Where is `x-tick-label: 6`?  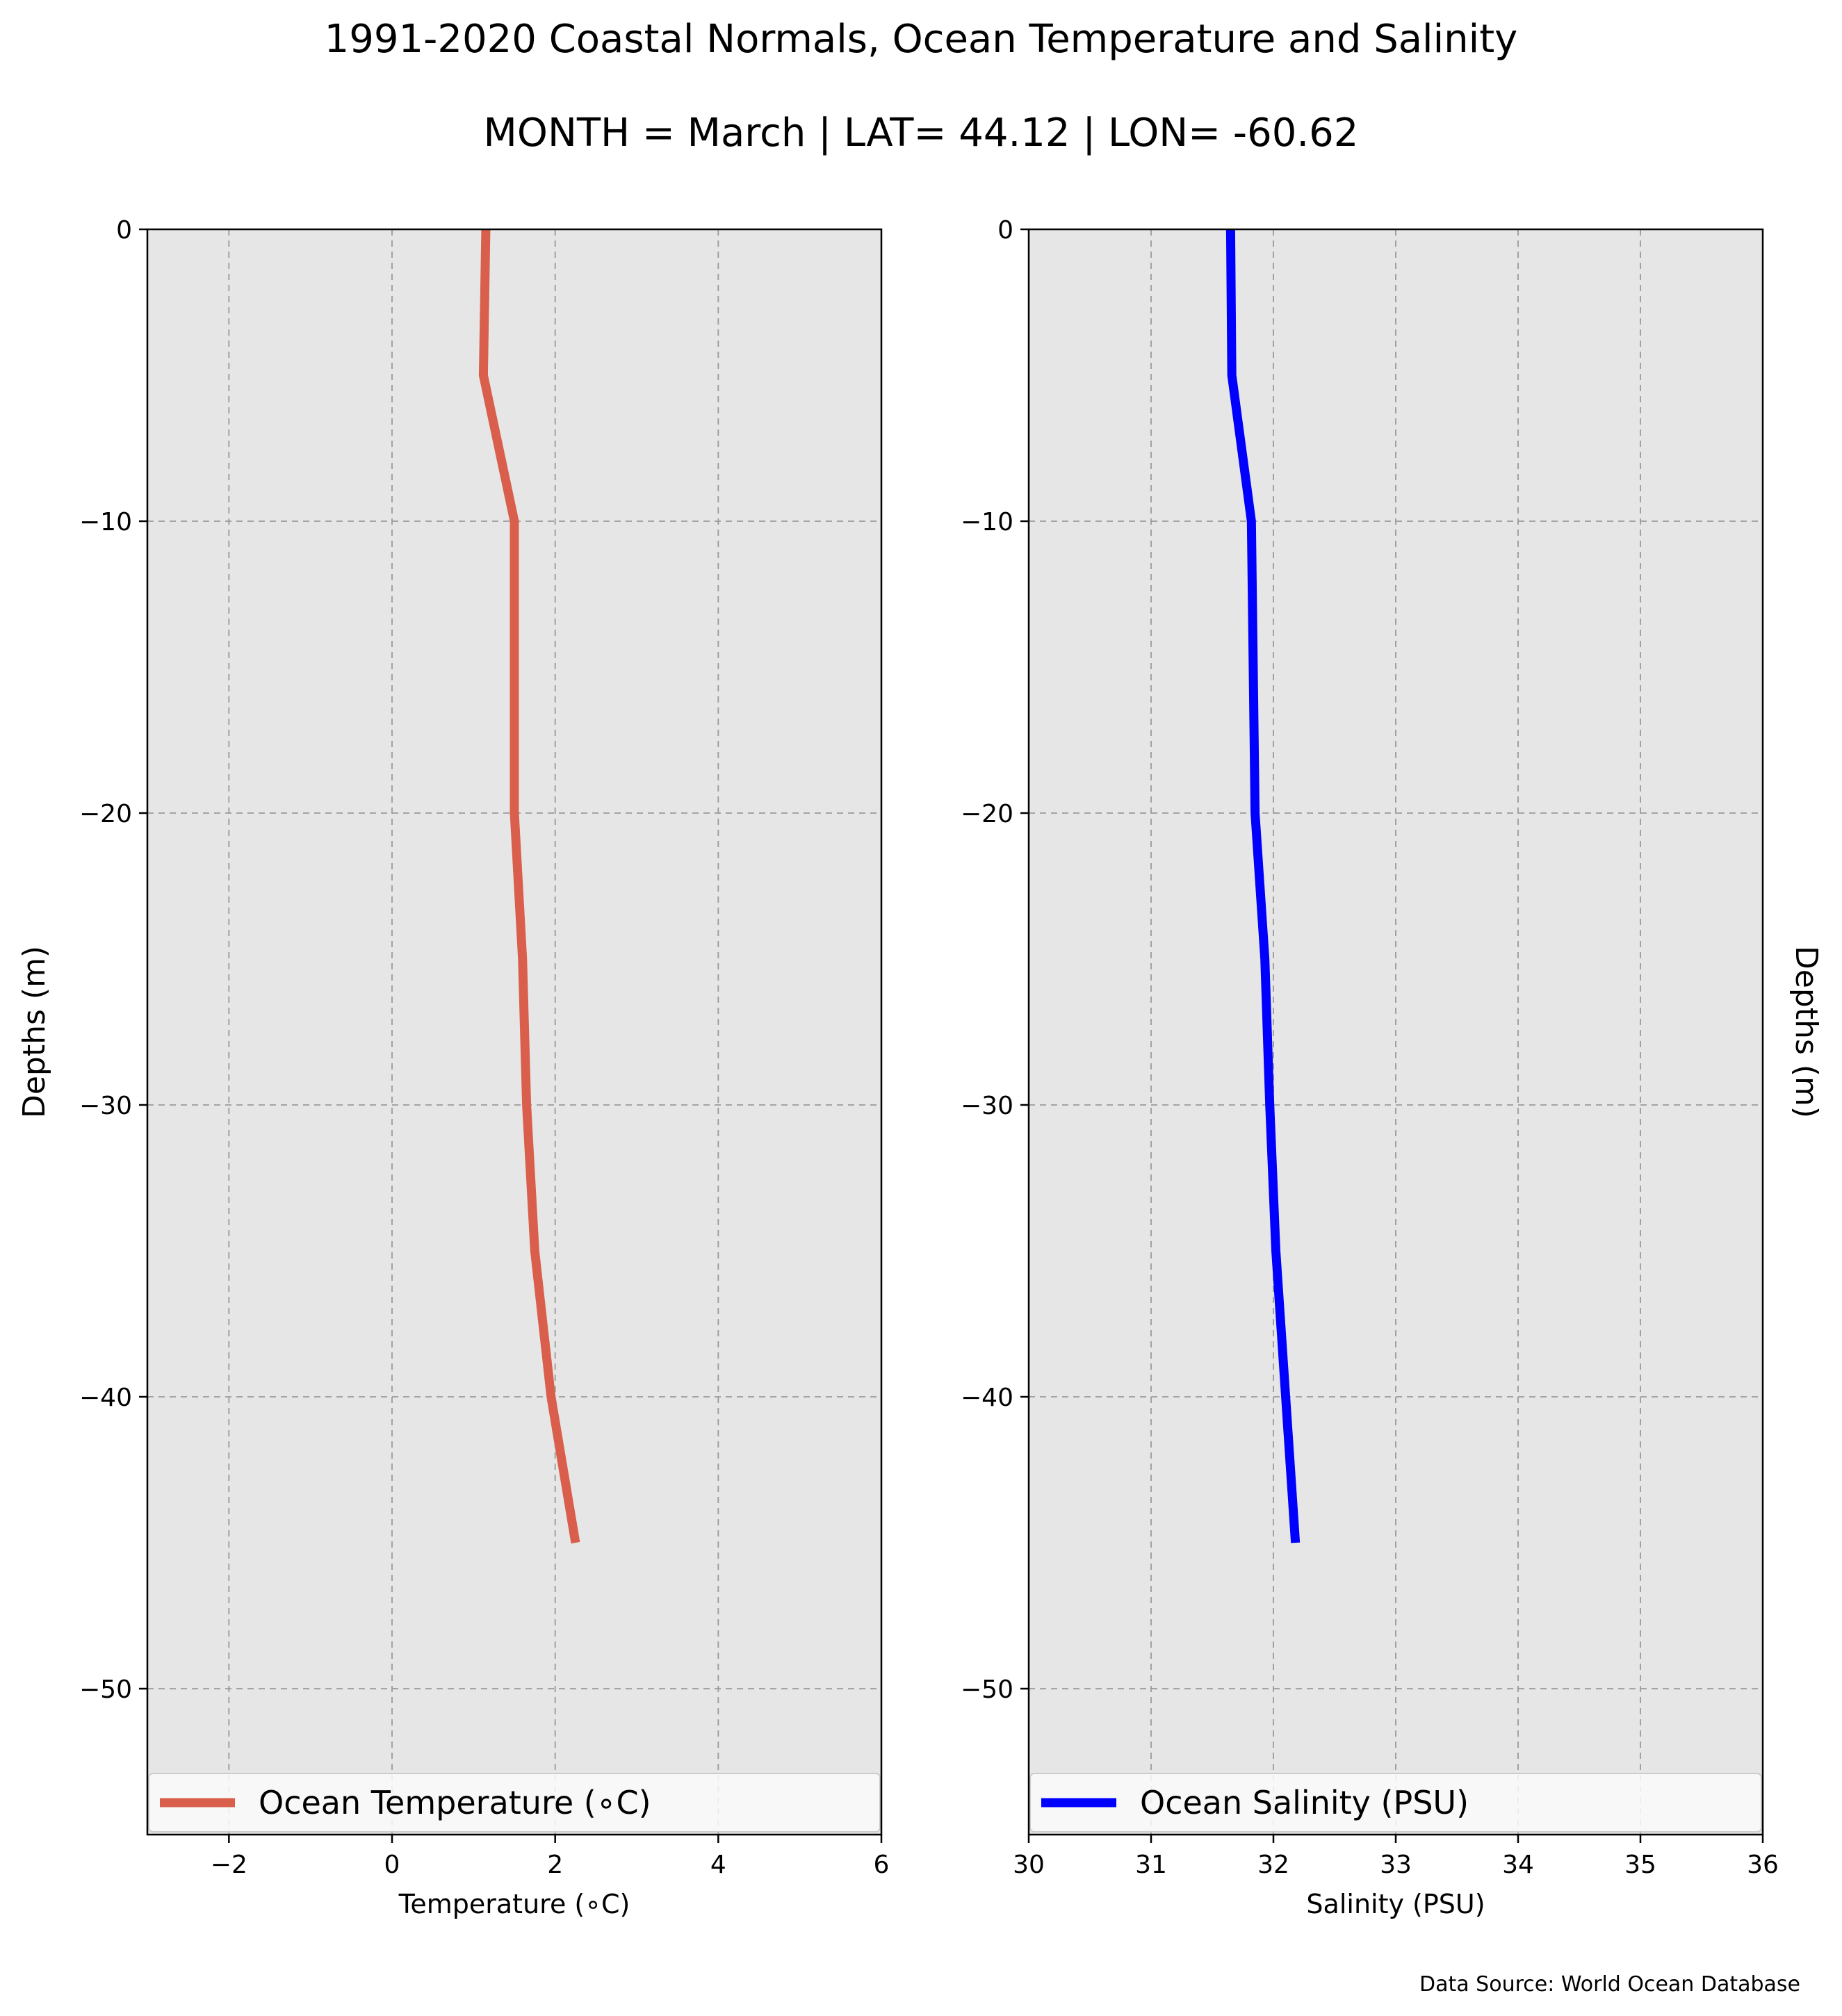 x-tick-label: 6 is located at coordinates (882, 1865).